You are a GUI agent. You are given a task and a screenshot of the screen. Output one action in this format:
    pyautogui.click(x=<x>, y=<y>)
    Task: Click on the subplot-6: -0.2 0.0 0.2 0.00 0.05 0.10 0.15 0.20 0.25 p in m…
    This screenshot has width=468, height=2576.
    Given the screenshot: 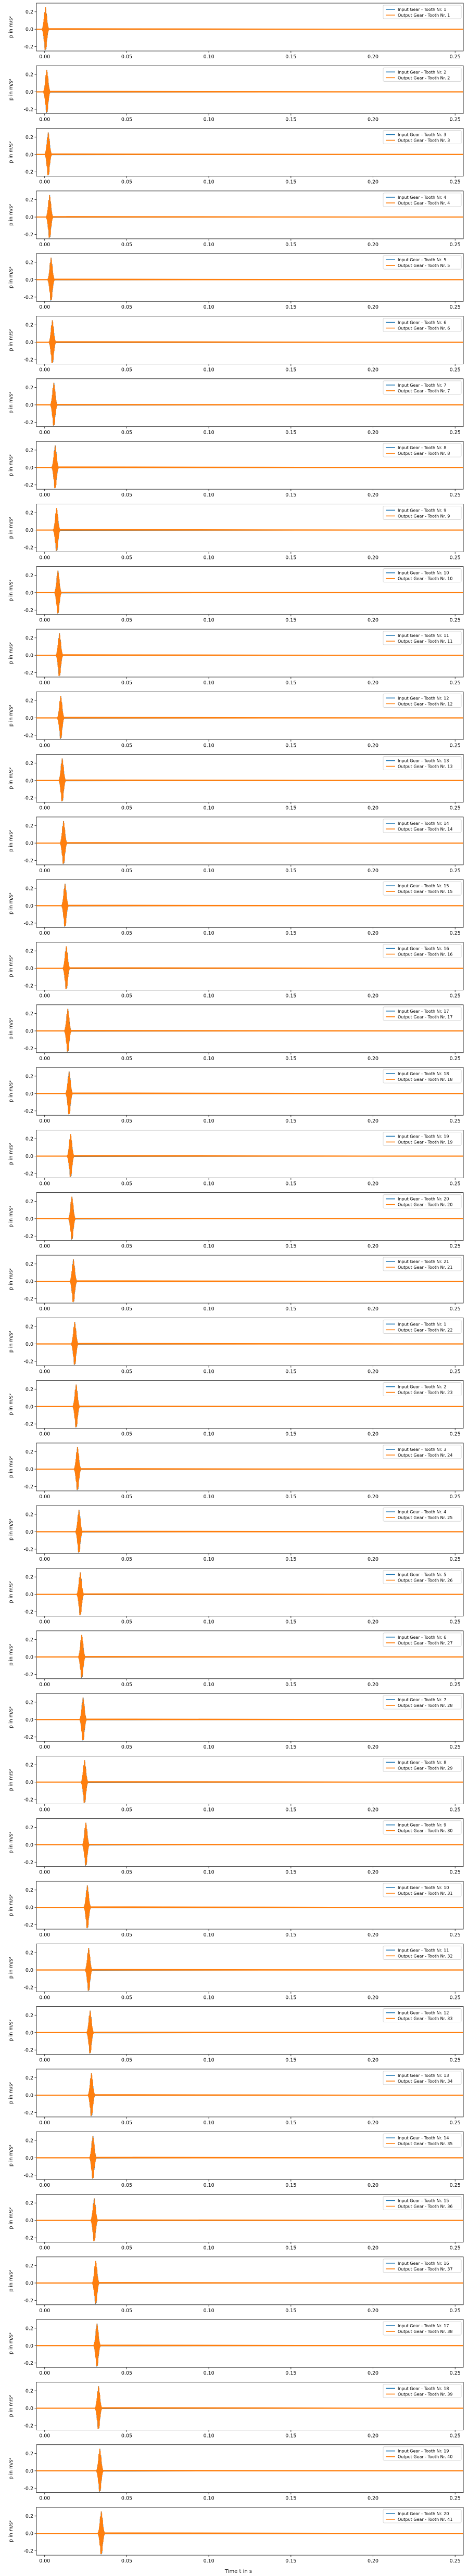 What is the action you would take?
    pyautogui.click(x=236, y=344)
    